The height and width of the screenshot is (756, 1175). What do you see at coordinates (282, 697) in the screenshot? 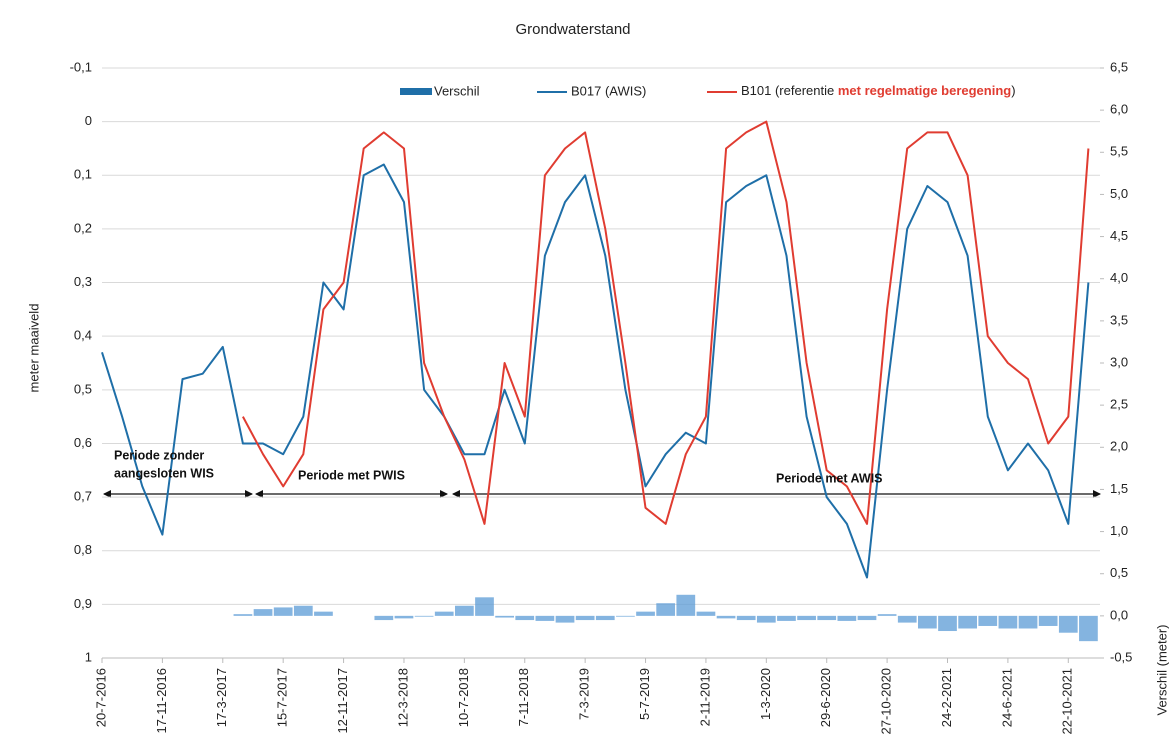
I see `x-tick-label: 15-7-2017` at bounding box center [282, 697].